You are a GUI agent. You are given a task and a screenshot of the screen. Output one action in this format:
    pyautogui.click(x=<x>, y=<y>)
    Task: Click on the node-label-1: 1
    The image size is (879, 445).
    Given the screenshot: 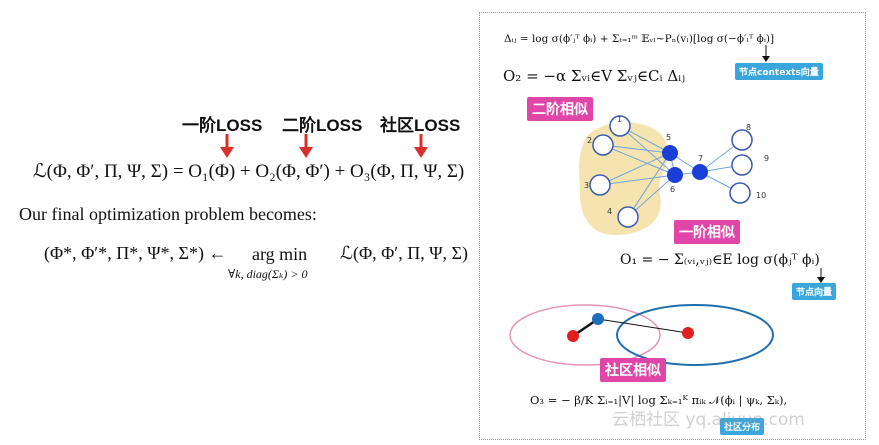 What is the action you would take?
    pyautogui.click(x=619, y=119)
    